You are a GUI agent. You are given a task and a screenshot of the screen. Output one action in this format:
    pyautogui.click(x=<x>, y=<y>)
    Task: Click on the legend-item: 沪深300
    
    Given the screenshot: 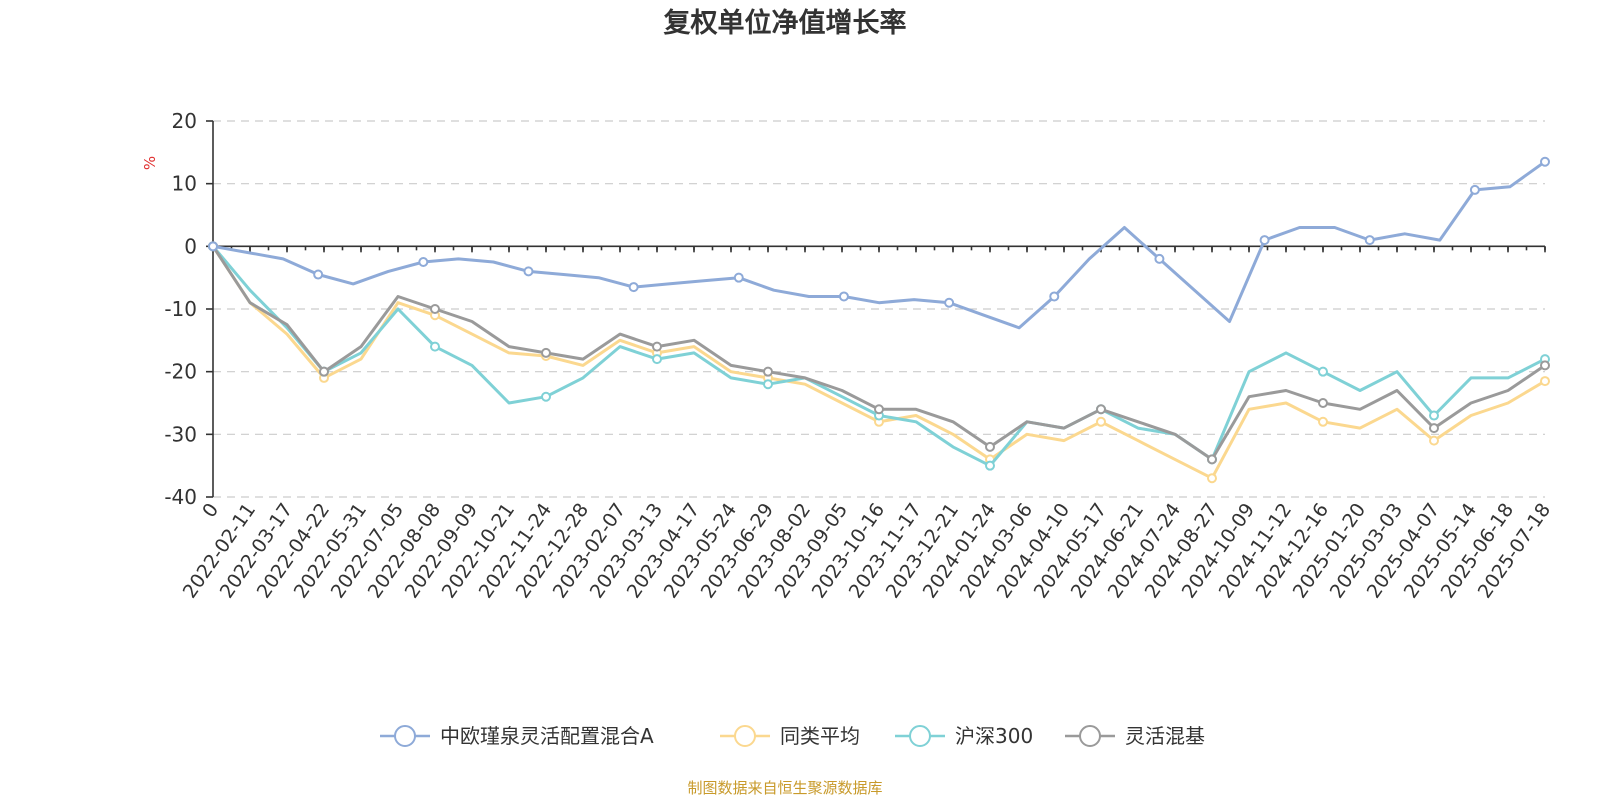 What is the action you would take?
    pyautogui.click(x=964, y=736)
    